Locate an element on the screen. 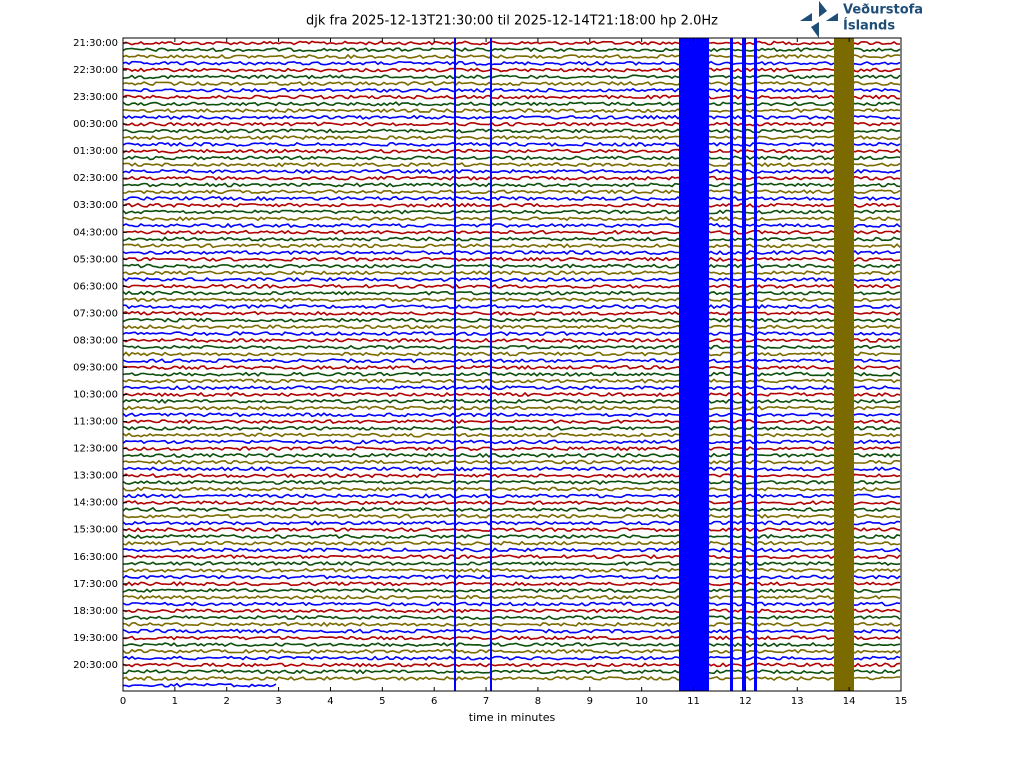  y-tick-label: 00:30:00 is located at coordinates (95, 124).